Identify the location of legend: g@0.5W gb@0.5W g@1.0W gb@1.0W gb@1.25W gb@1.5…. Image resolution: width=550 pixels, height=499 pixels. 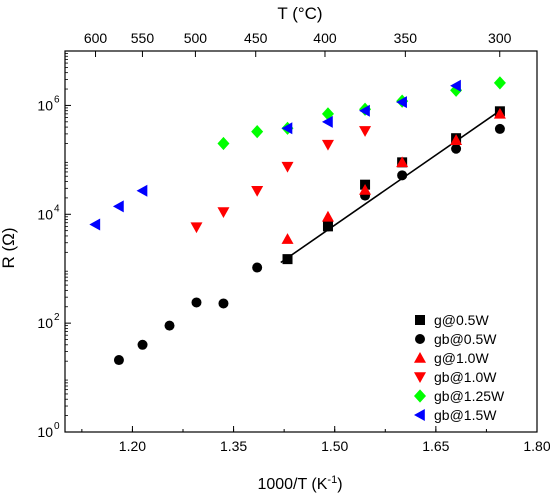
(459, 367).